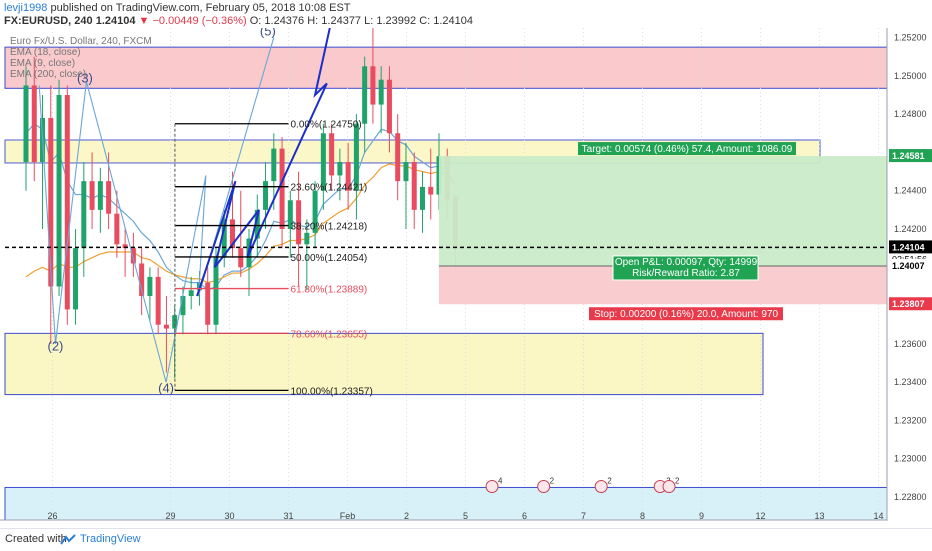  Describe the element at coordinates (326, 125) in the screenshot. I see `fib-level-label: 0.00%(1.24750)` at that location.